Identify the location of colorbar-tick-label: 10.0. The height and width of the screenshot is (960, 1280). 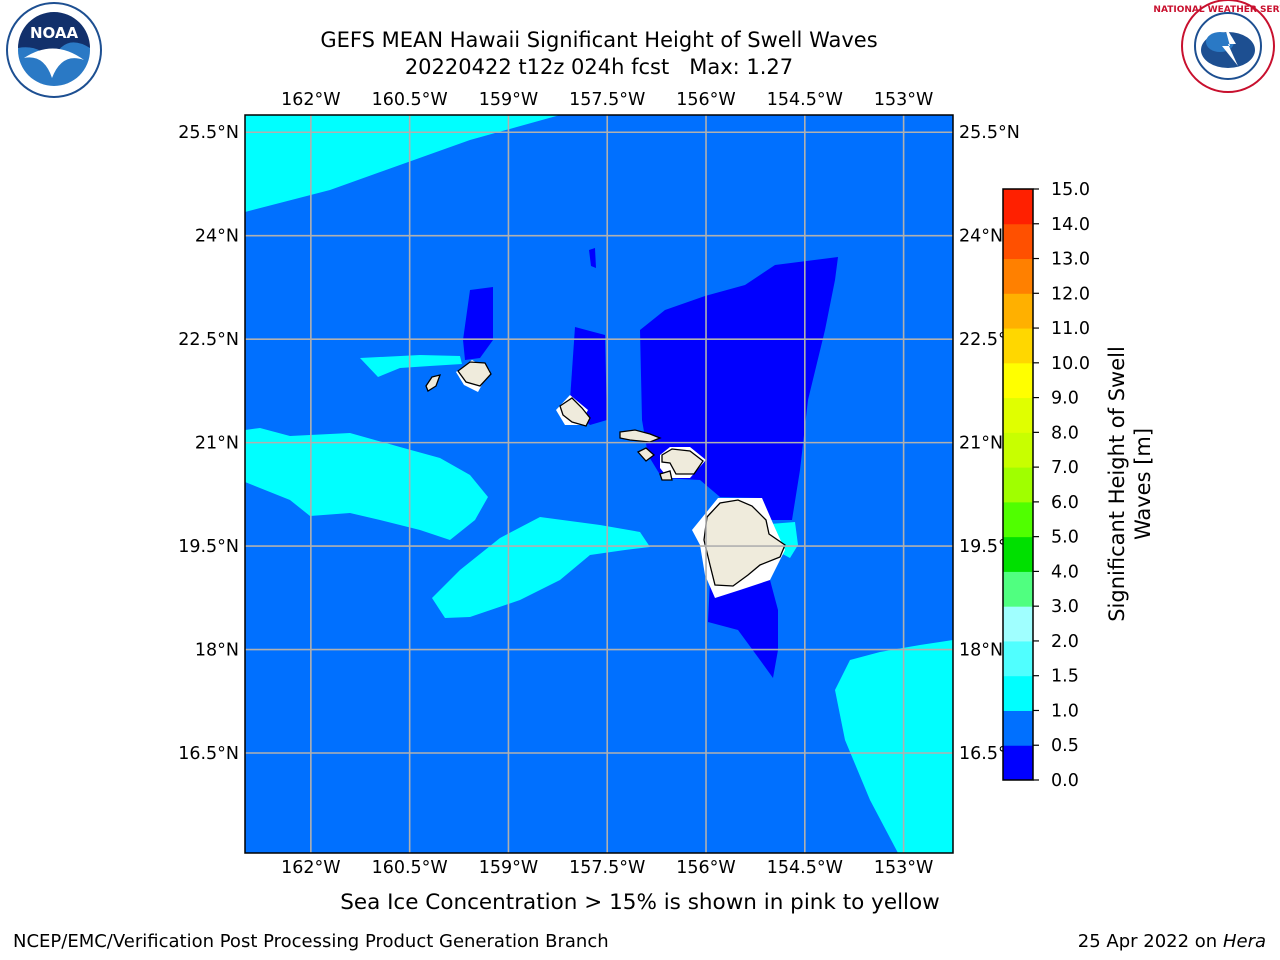
(1070, 364).